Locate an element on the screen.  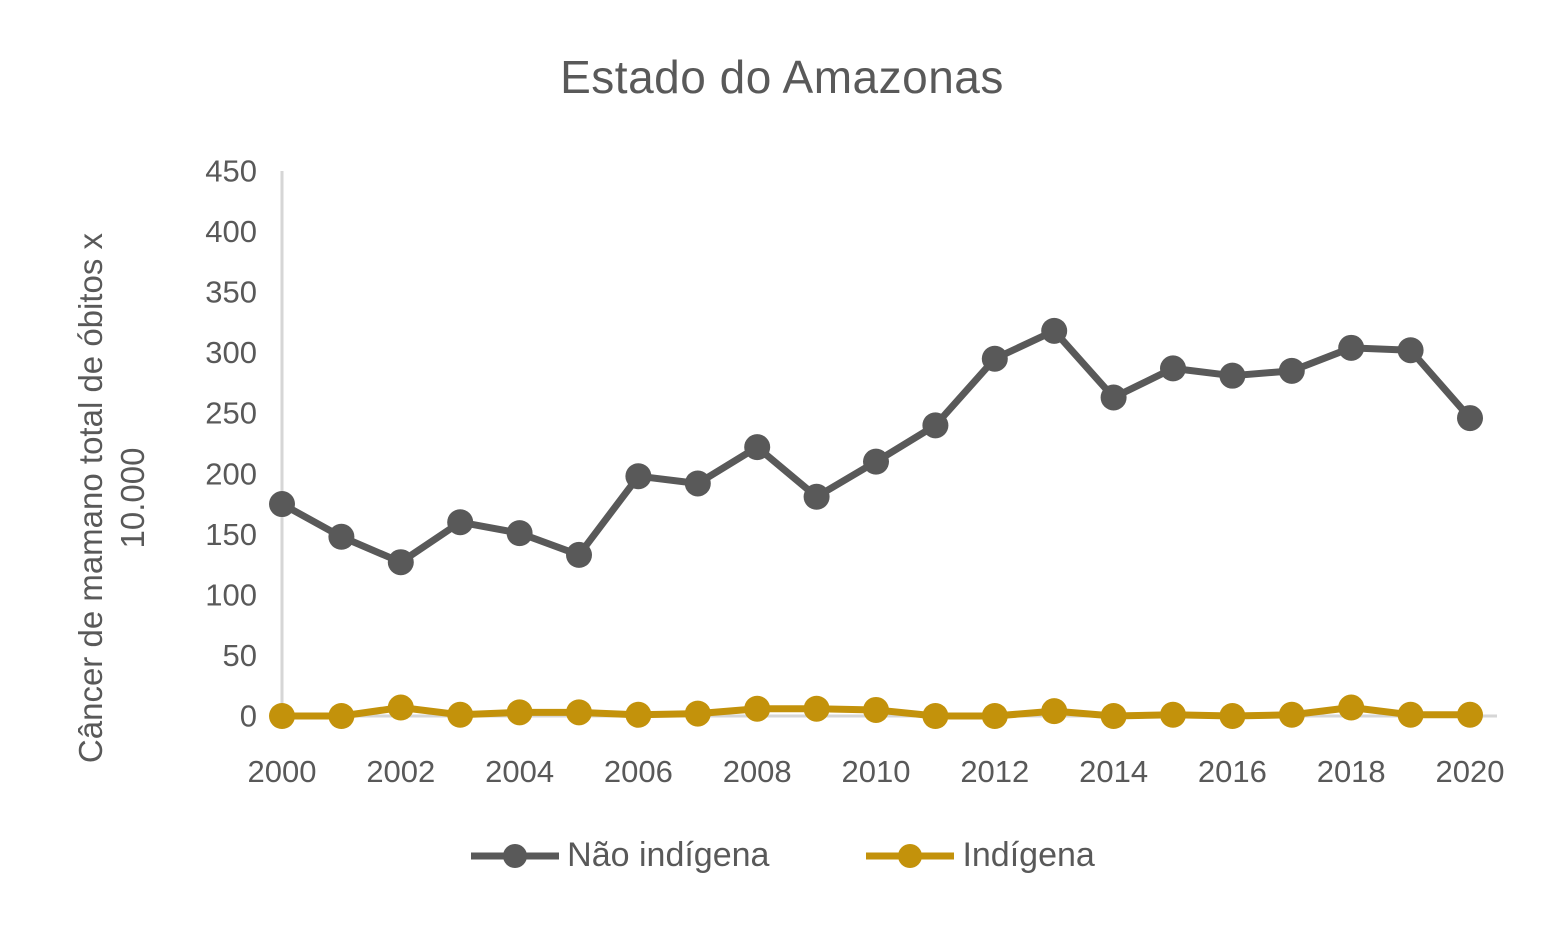
legend-item-indigena: Indígena is located at coordinates (979, 855).